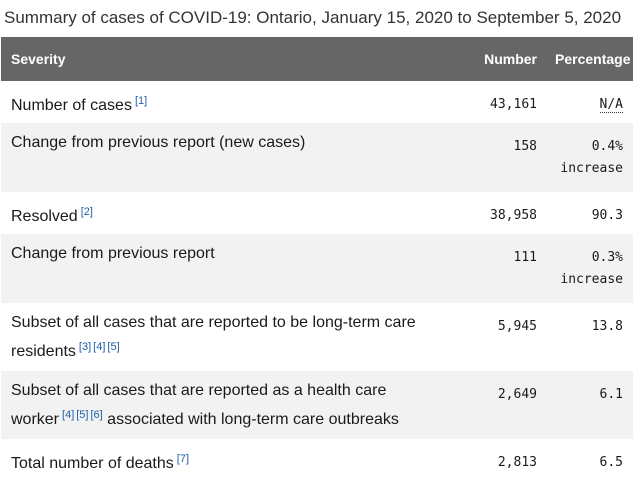 This screenshot has height=477, width=637. I want to click on row-label-text: Number of cases, so click(71, 105).